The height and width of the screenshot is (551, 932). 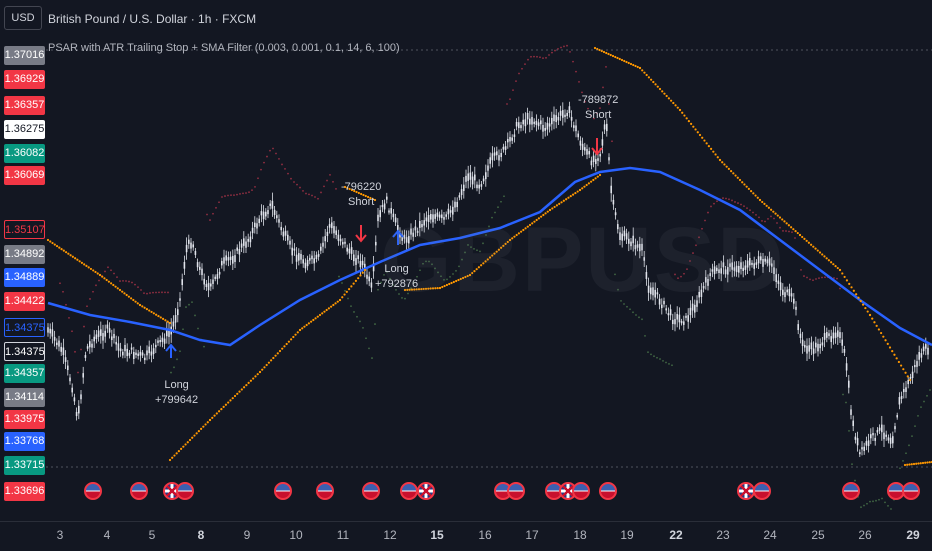 I want to click on signal-type: Long, so click(x=396, y=269).